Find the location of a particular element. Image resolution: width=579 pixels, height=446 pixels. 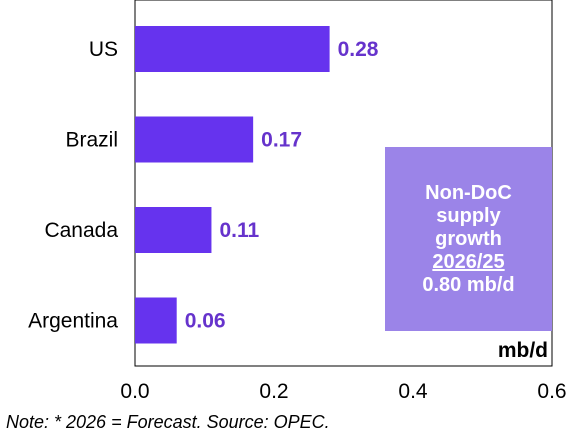

category-label-argentina: Argentina is located at coordinates (73, 321).